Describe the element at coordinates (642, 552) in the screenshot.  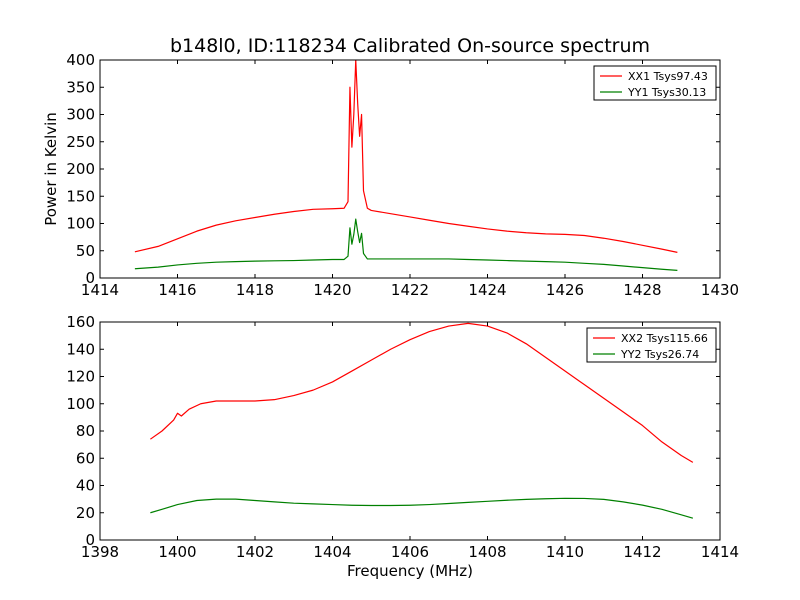
I see `bottom-x-tick-label: 1412` at that location.